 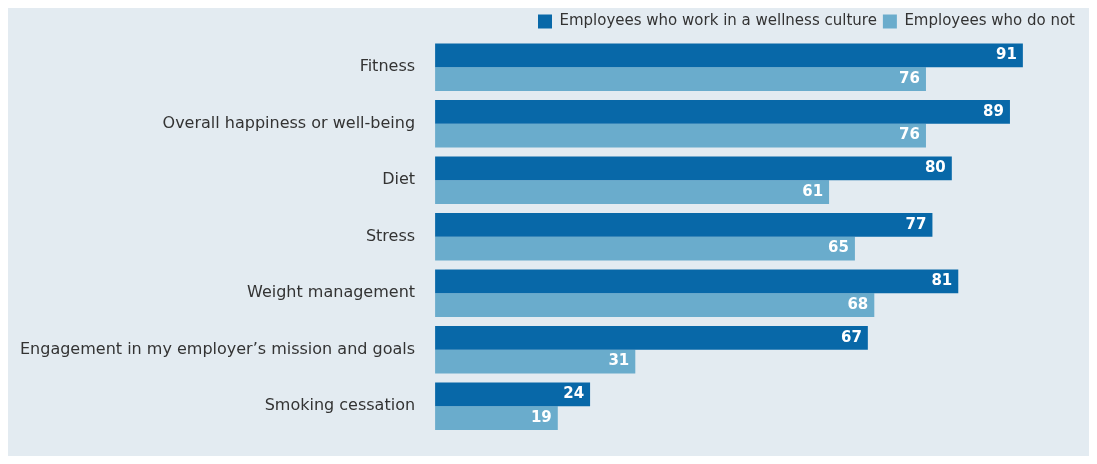 I want to click on y-tick-label: Fitness, so click(x=387, y=66).